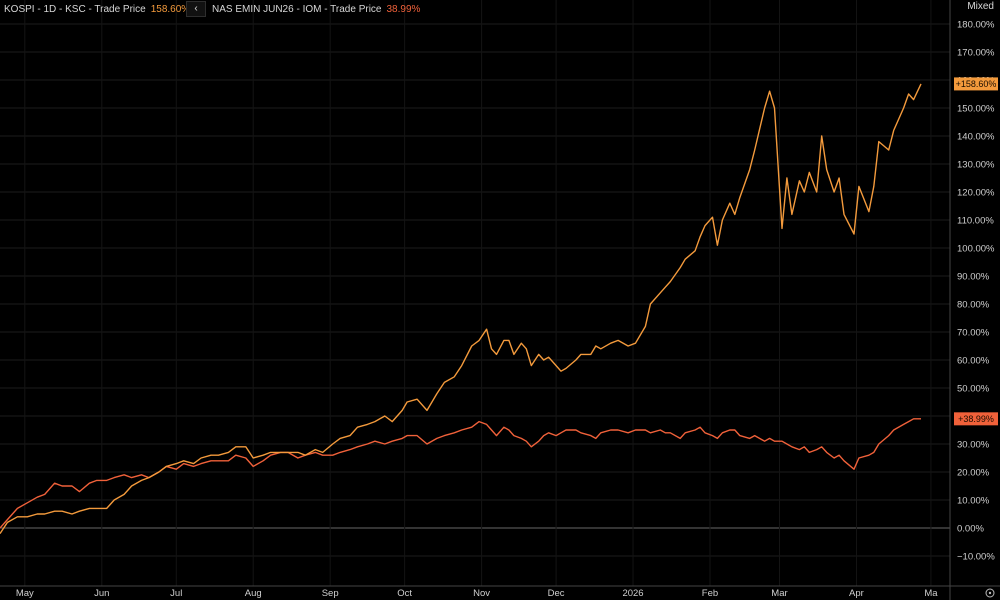 This screenshot has height=600, width=1000. Describe the element at coordinates (976, 53) in the screenshot. I see `y-tick-label: 170.00%` at that location.